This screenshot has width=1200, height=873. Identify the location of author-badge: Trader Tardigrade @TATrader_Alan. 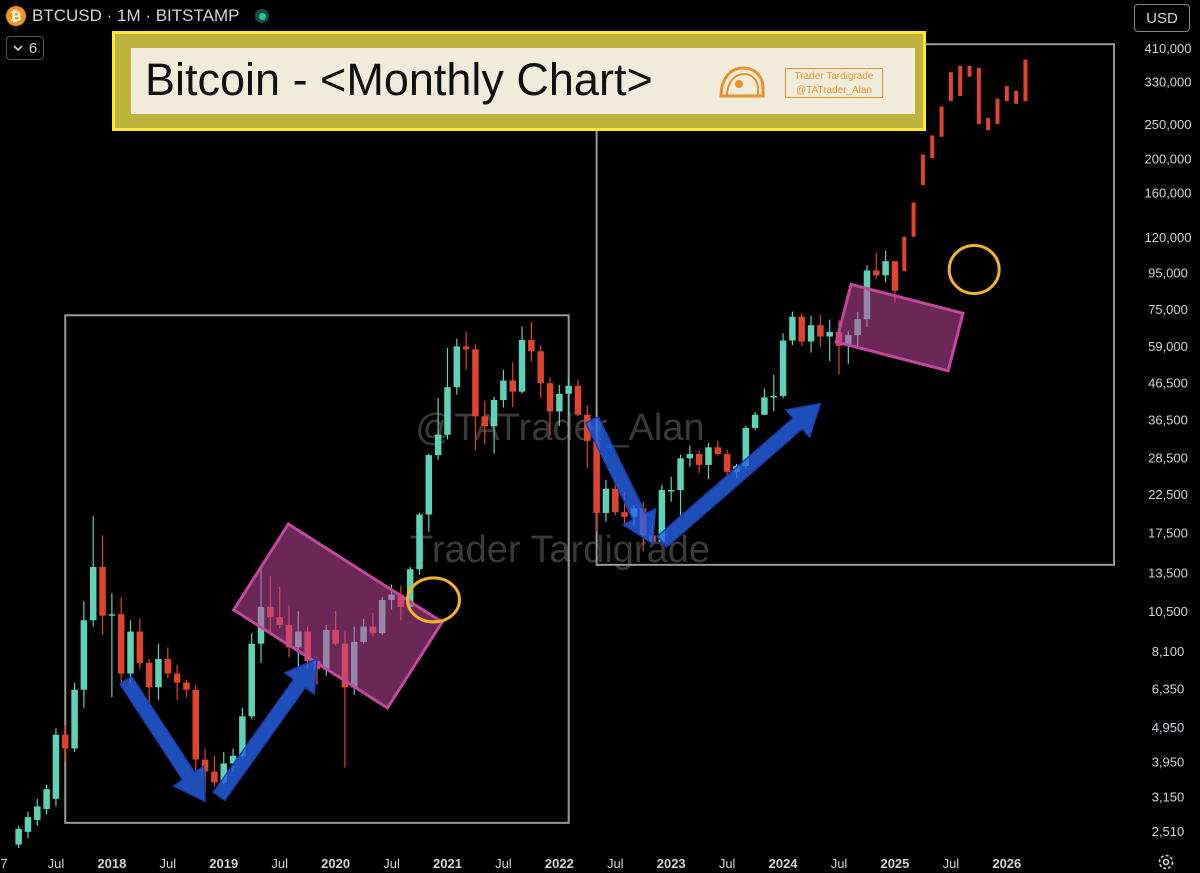
(834, 83).